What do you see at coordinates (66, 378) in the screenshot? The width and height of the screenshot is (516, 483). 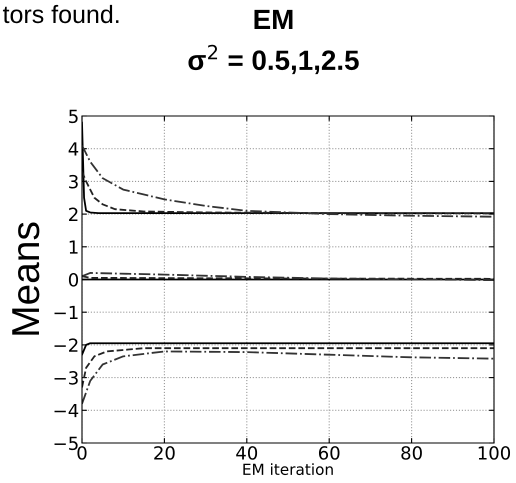 I see `y-tick-label: −3` at bounding box center [66, 378].